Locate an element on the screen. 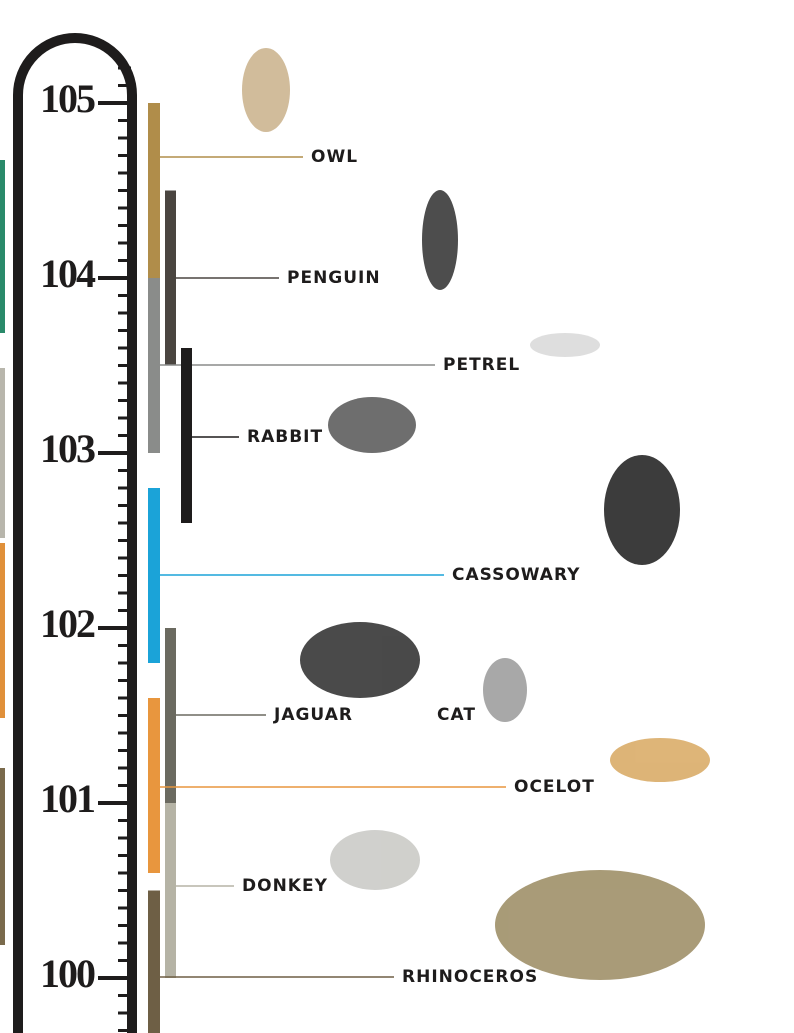  animal-label: PENGUIN is located at coordinates (334, 278).